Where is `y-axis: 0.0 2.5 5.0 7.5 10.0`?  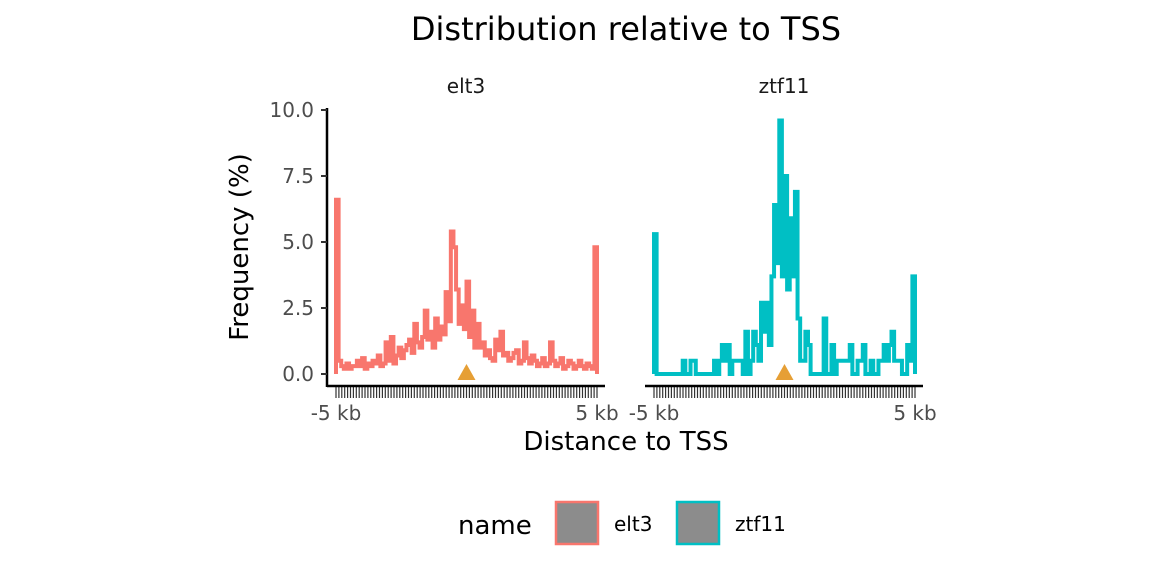
y-axis: 0.0 2.5 5.0 7.5 10.0 is located at coordinates (298, 242).